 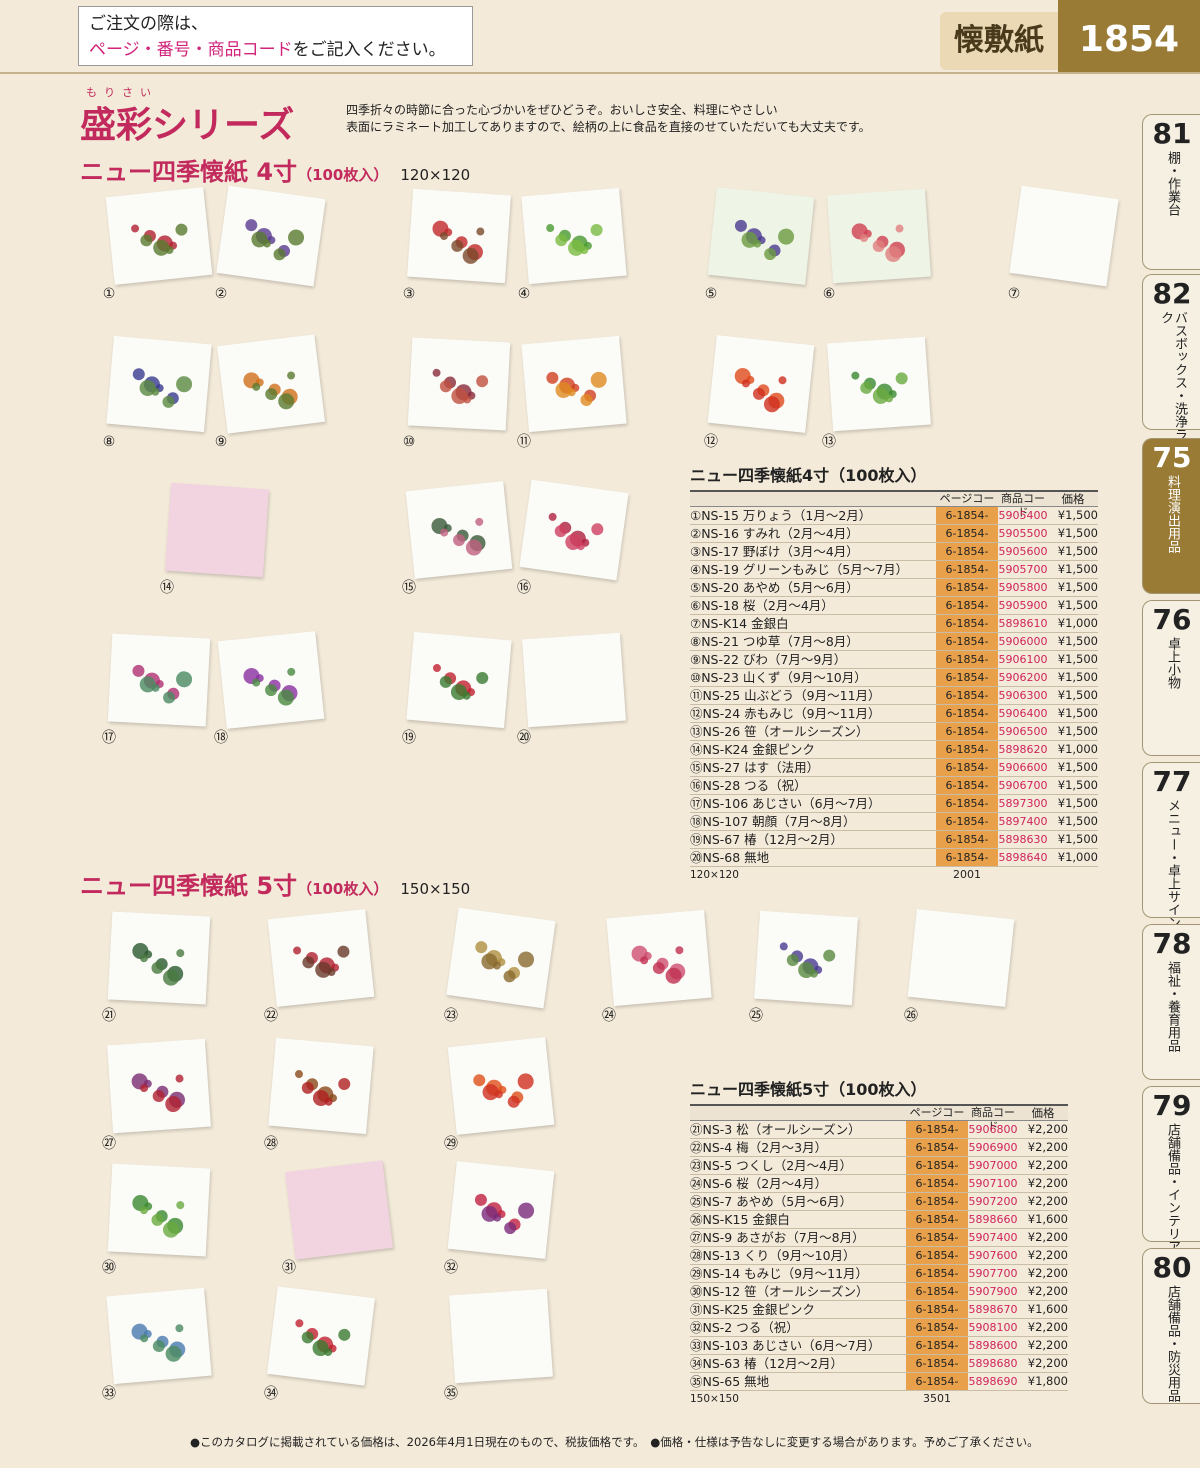 What do you see at coordinates (1023, 695) in the screenshot?
I see `product-code: 5906300` at bounding box center [1023, 695].